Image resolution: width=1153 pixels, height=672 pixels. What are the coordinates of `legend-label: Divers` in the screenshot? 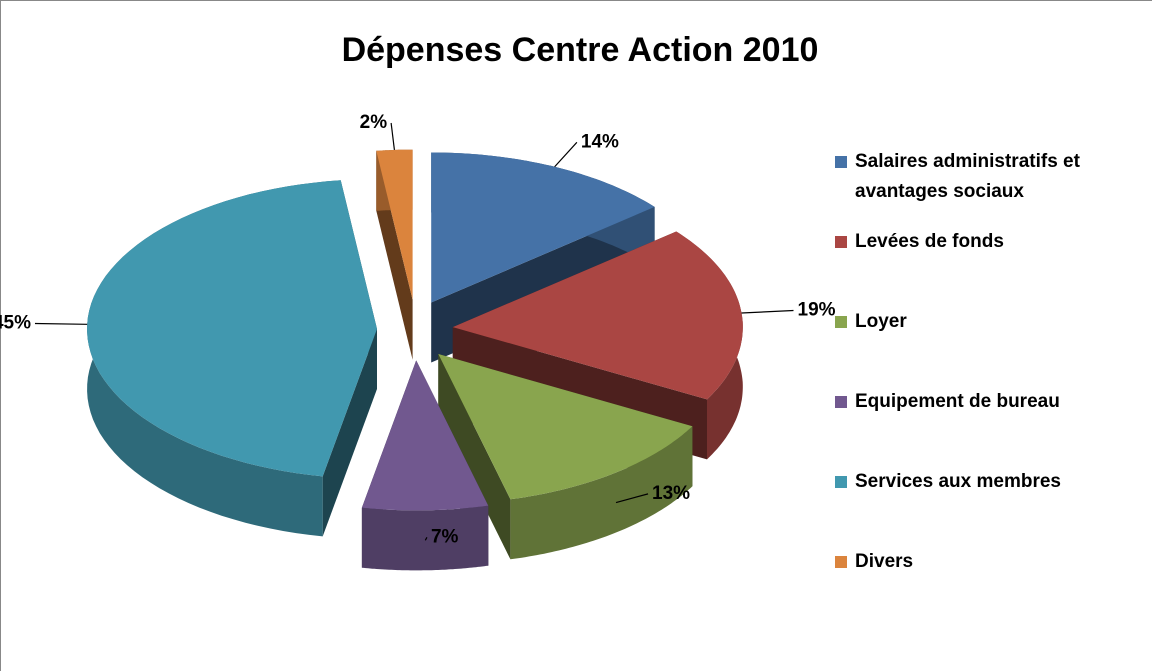 It's located at (884, 561).